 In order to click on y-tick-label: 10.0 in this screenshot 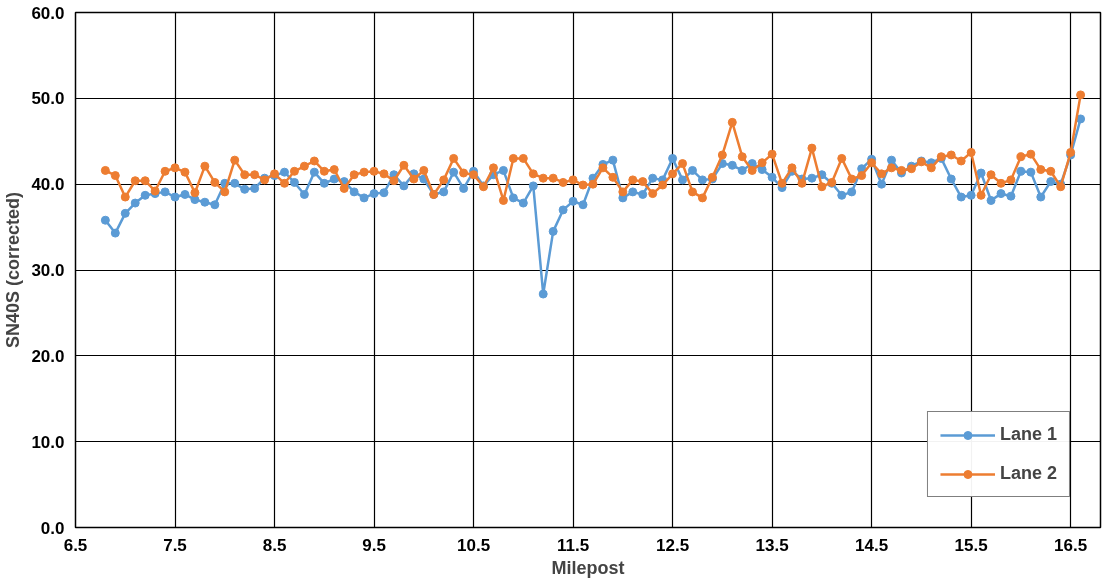, I will do `click(48, 442)`.